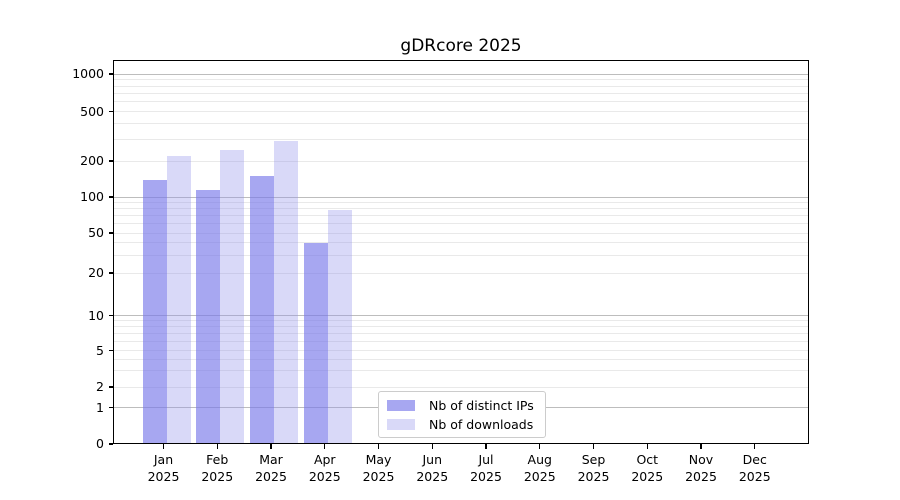  I want to click on y-tick-label: 5, so click(100, 350).